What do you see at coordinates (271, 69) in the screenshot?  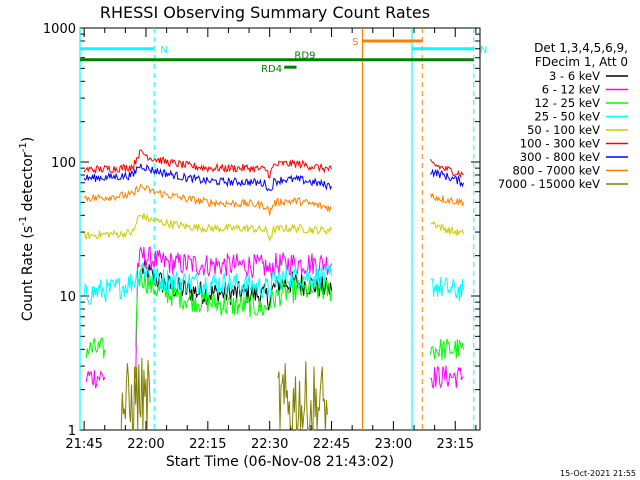 I see `flag-label-rd4: RD4` at bounding box center [271, 69].